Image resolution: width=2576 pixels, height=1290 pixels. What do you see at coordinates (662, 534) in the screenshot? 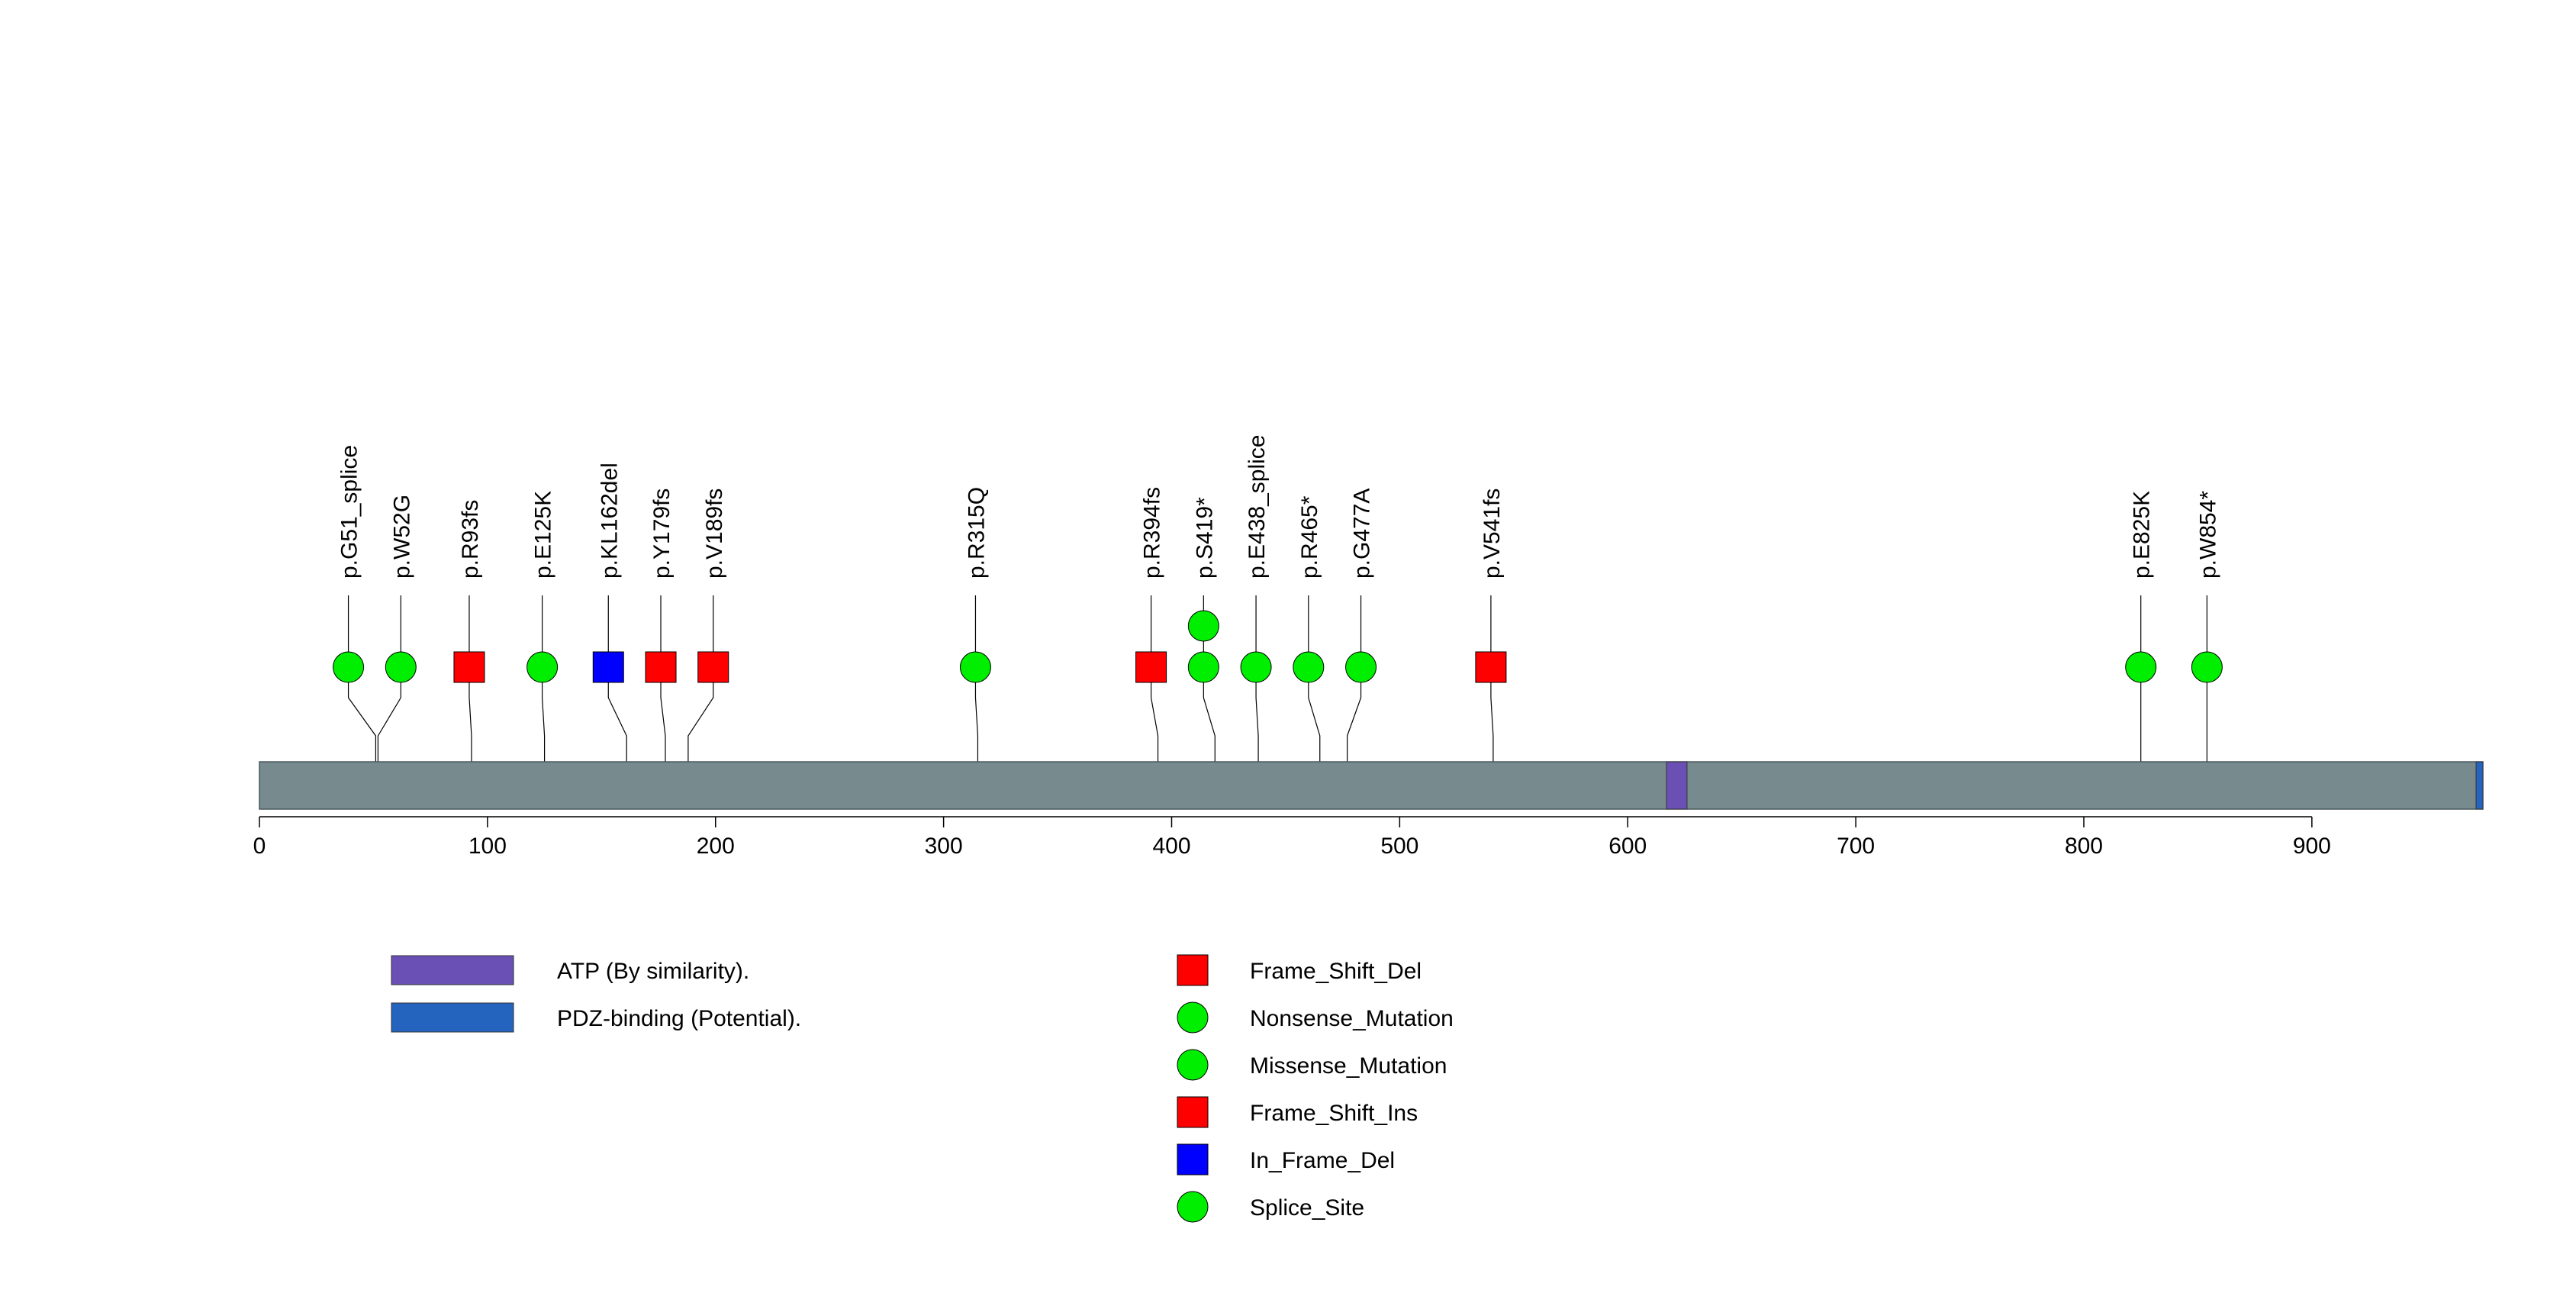
I see `mutation-label: p.Y179fs` at bounding box center [662, 534].